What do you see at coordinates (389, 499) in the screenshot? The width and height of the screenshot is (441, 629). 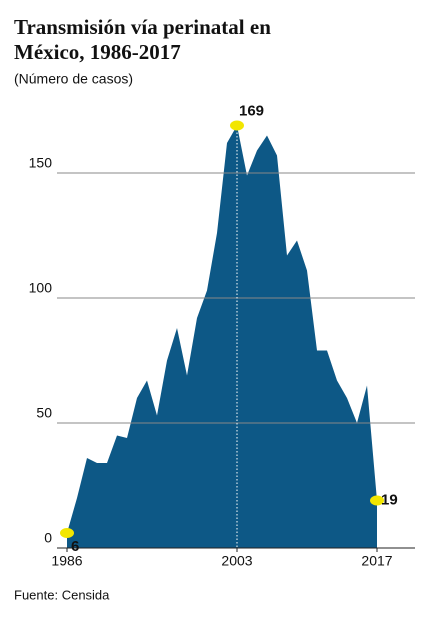 I see `value-label: 19` at bounding box center [389, 499].